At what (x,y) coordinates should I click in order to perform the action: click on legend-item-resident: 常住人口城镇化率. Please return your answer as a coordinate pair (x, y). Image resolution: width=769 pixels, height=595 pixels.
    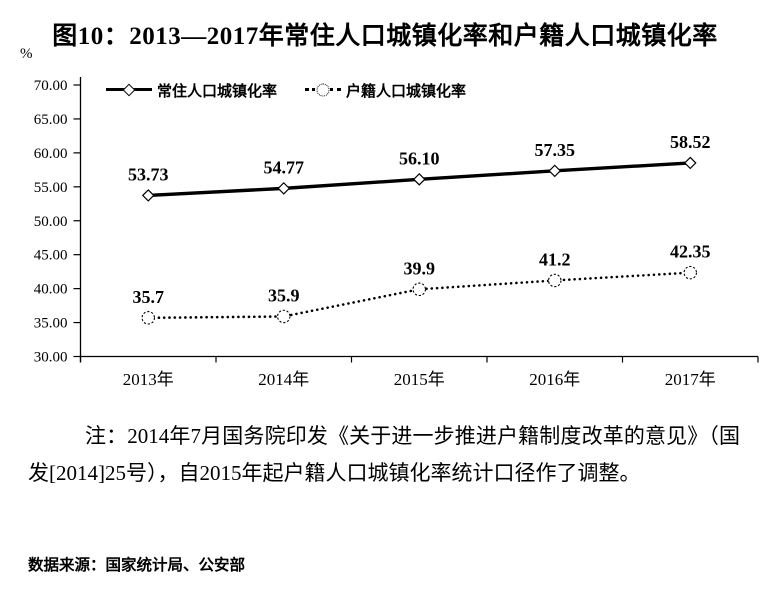
    Looking at the image, I should click on (191, 90).